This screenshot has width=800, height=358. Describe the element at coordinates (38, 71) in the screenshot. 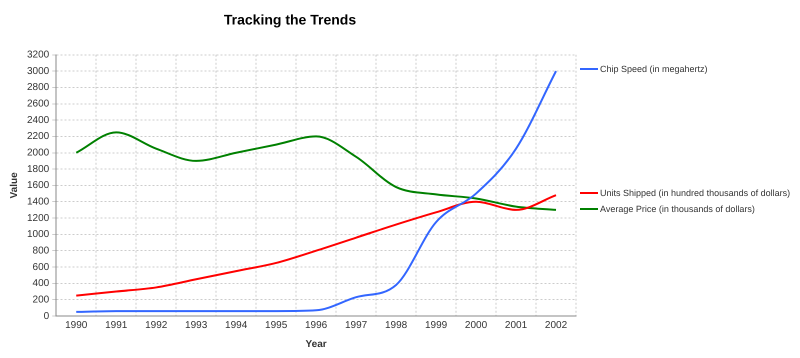

I see `y-tick-label: 3000` at that location.